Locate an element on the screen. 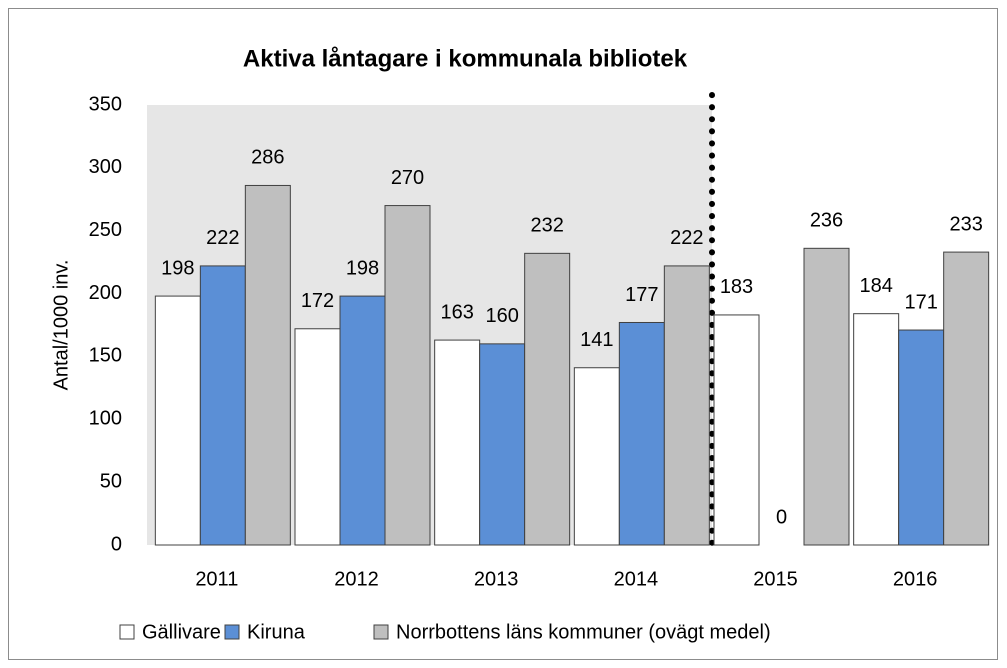 This screenshot has width=1007, height=668. x-tick-label: 2012 is located at coordinates (356, 579).